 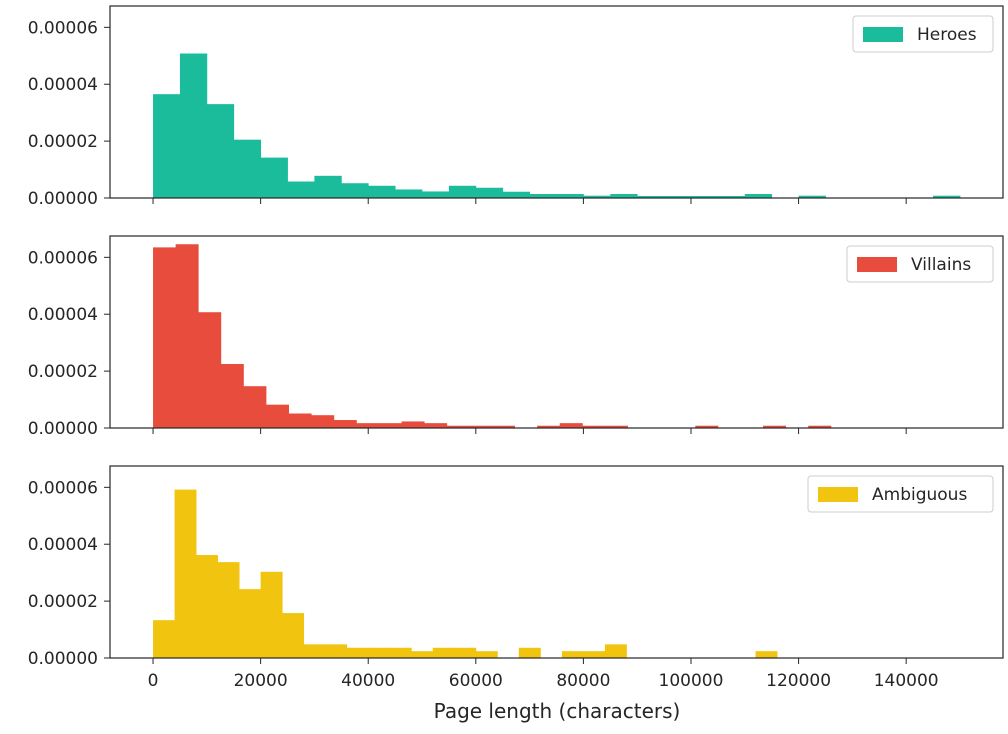 What do you see at coordinates (691, 681) in the screenshot?
I see `x-tick-label: 100000` at bounding box center [691, 681].